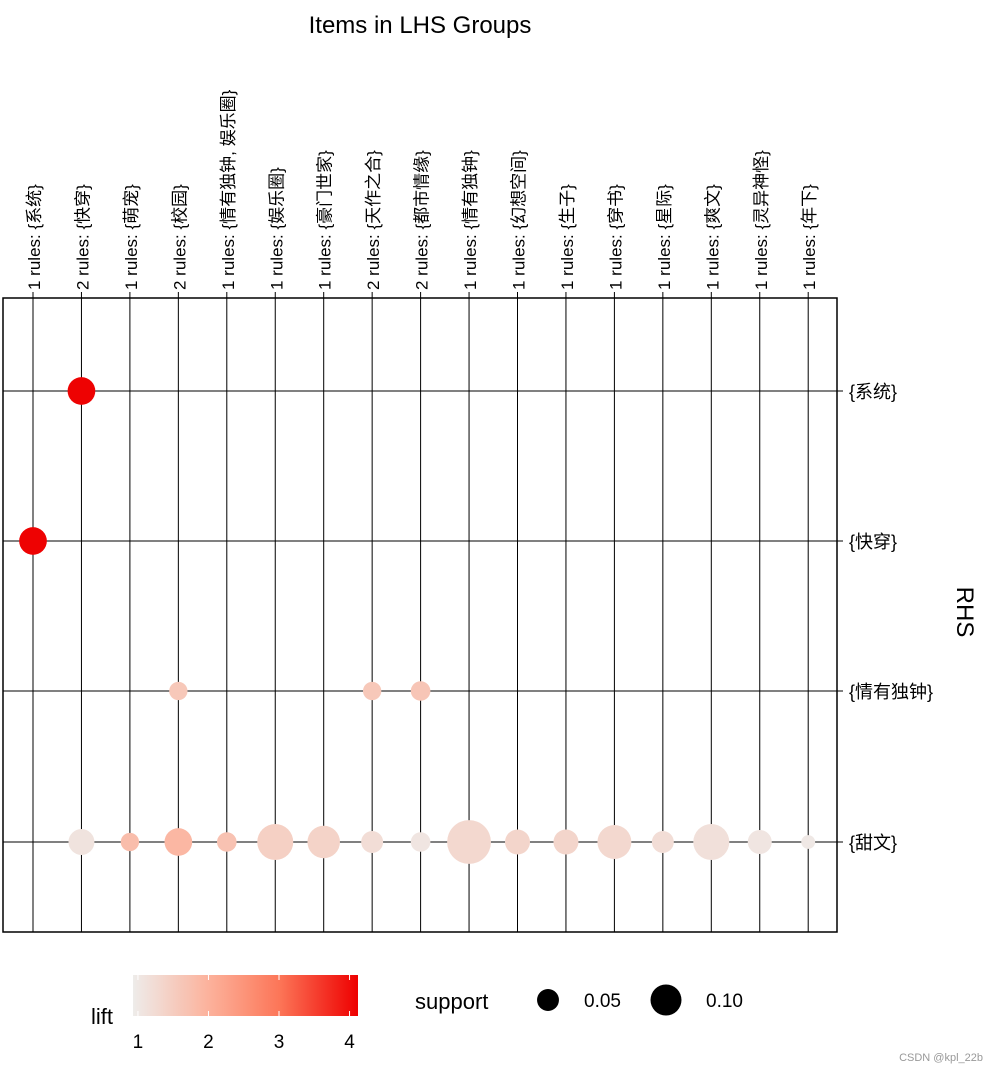  Describe the element at coordinates (470, 220) in the screenshot. I see `x-tick-label: 1 rules: {情有独钟}` at that location.